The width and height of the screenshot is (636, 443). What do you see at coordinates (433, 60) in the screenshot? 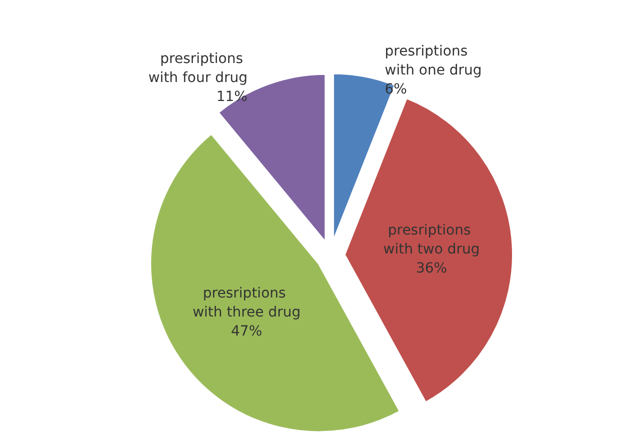
I see `slice-label: presriptions with one drug` at bounding box center [433, 60].